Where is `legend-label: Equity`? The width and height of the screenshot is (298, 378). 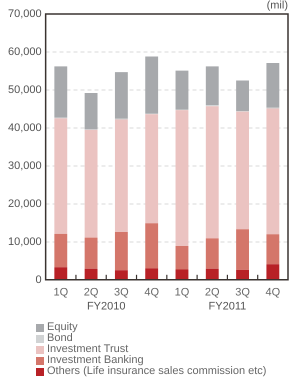 legend-label: Equity is located at coordinates (62, 327).